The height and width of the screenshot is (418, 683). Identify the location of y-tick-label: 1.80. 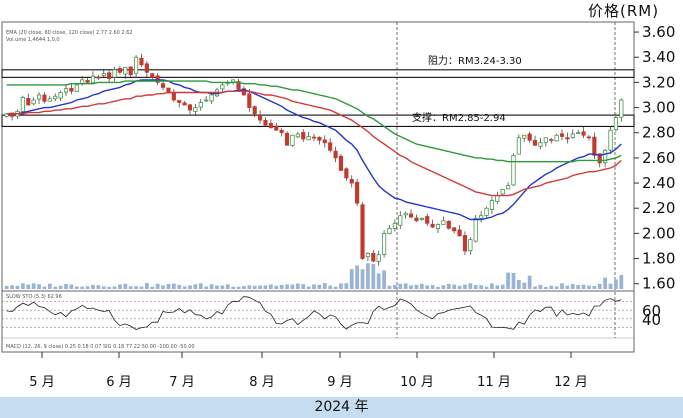
(658, 259).